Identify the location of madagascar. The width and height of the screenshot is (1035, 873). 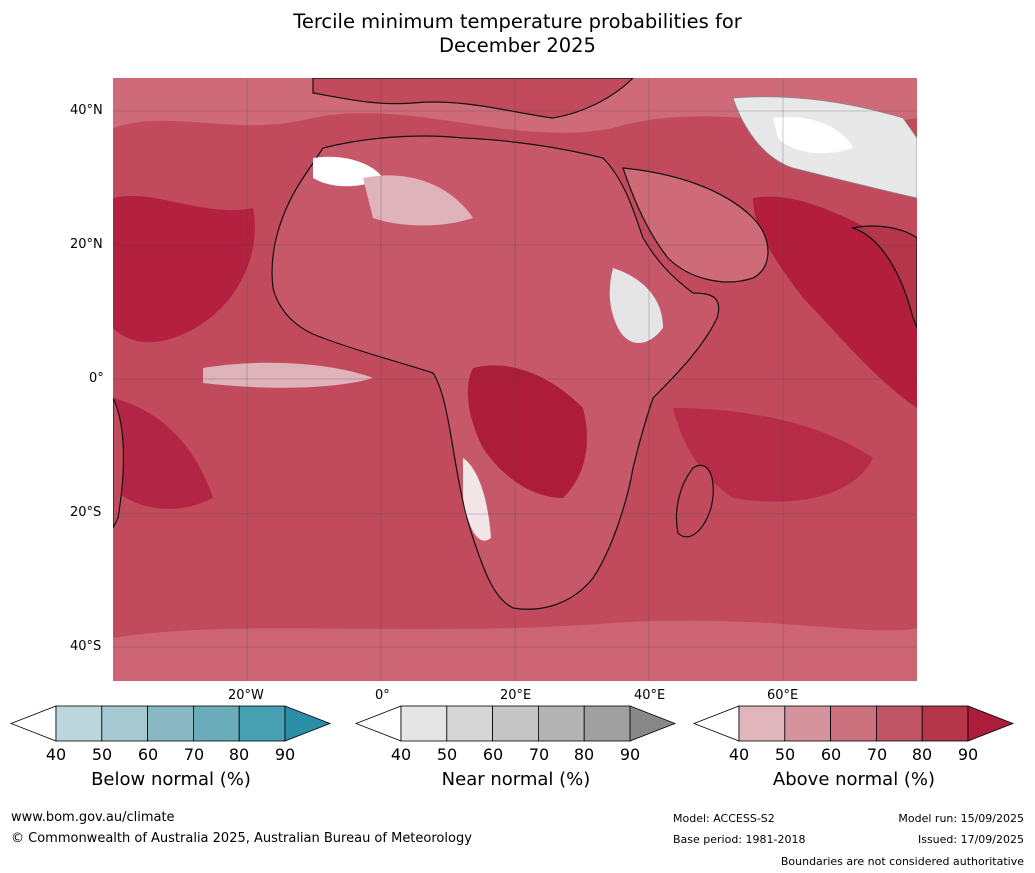
(694, 501).